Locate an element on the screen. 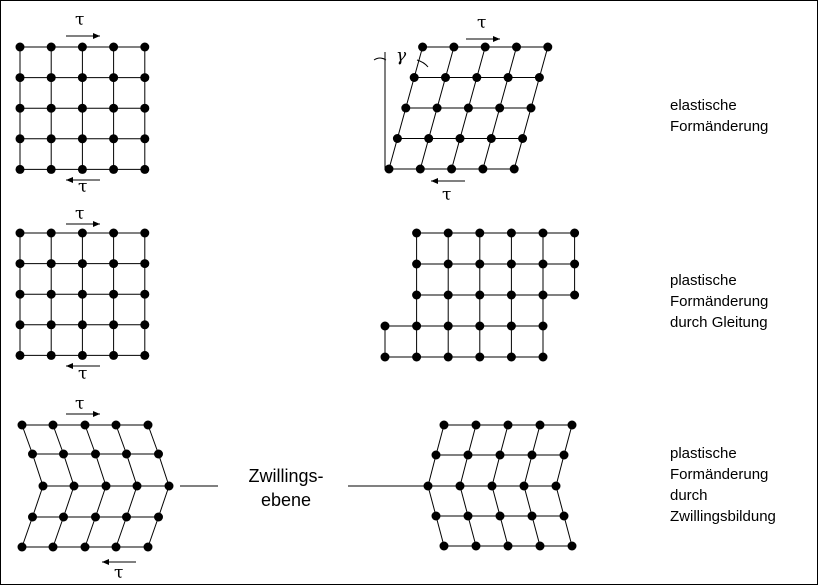  shear-arrow-2a-bottom-head is located at coordinates (69, 366).